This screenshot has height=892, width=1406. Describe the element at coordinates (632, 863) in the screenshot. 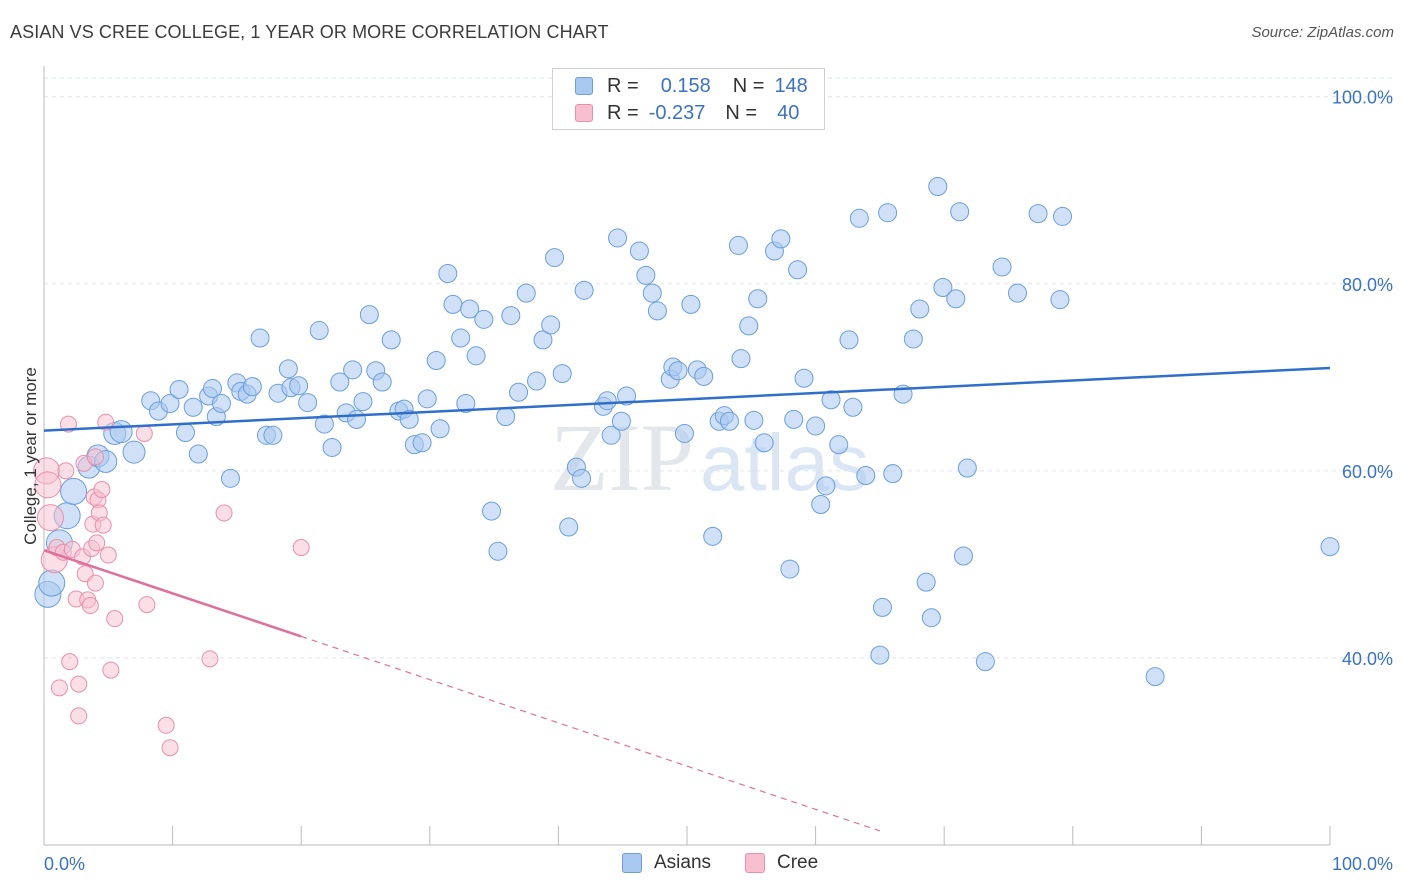

I see `asians-legend-swatch` at that location.